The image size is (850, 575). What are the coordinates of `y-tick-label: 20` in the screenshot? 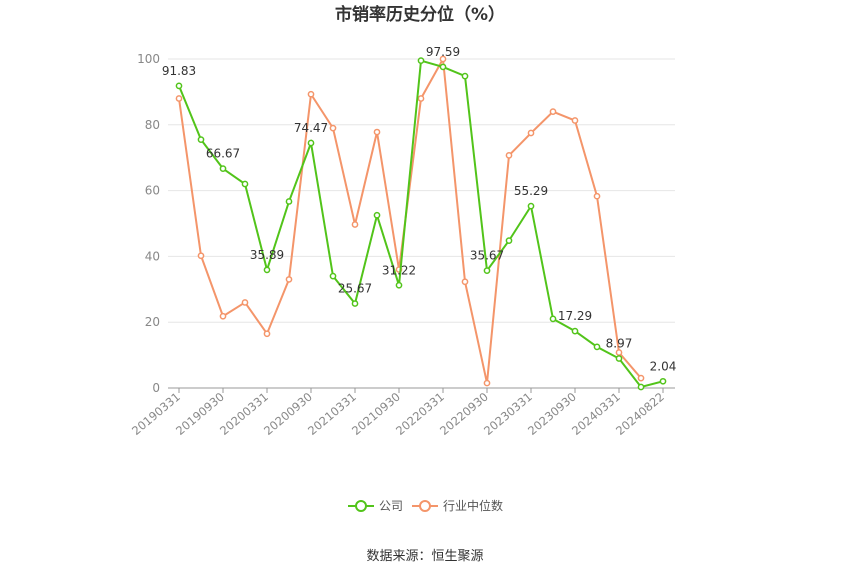 It's located at (152, 322).